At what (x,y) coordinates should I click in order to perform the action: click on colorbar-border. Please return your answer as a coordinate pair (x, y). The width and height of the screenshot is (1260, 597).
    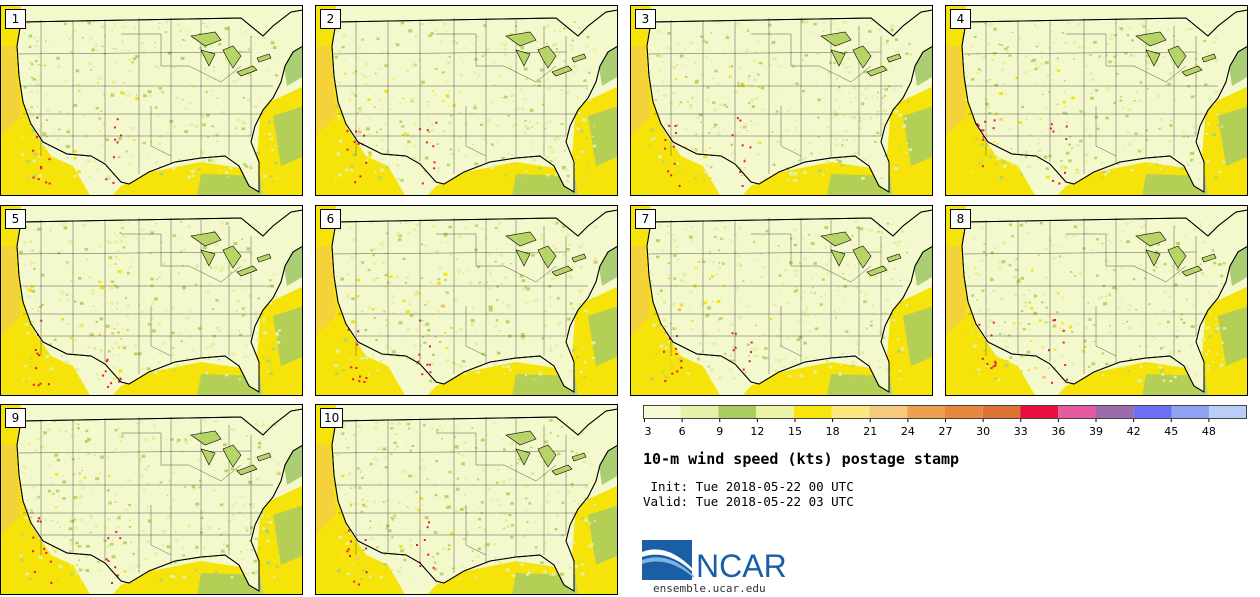
    Looking at the image, I should click on (945, 412).